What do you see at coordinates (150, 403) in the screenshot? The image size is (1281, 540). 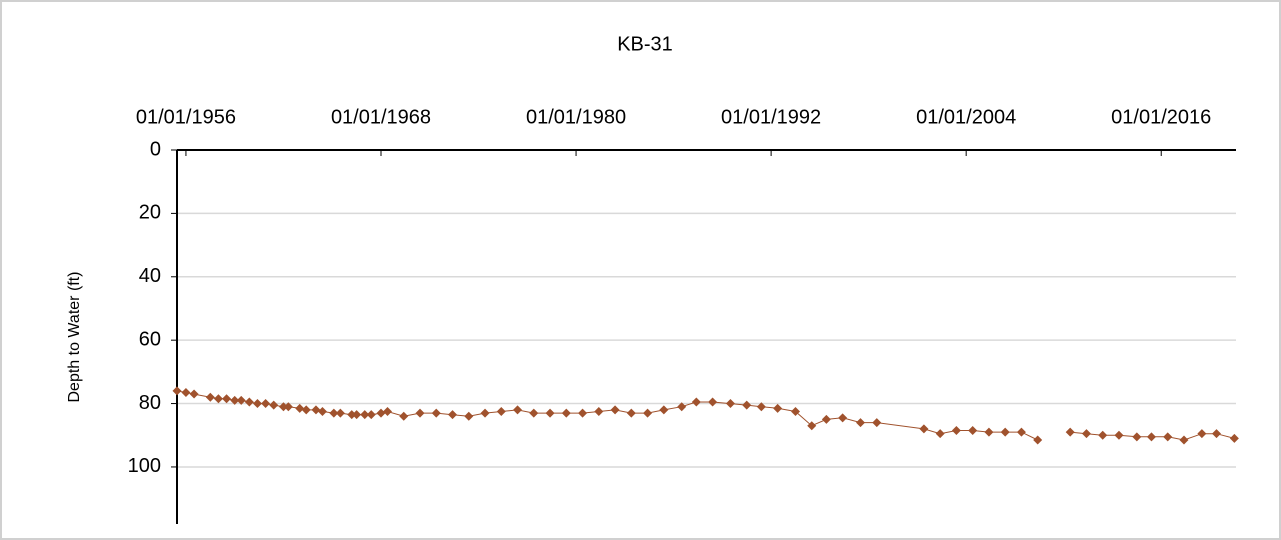 I see `y-tick-label: 80` at bounding box center [150, 403].